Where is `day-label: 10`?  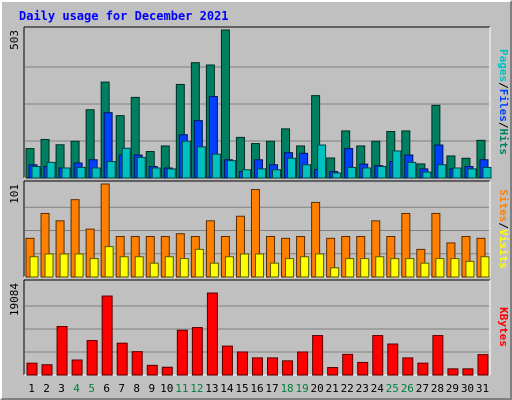 day-label: 10 is located at coordinates (166, 388).